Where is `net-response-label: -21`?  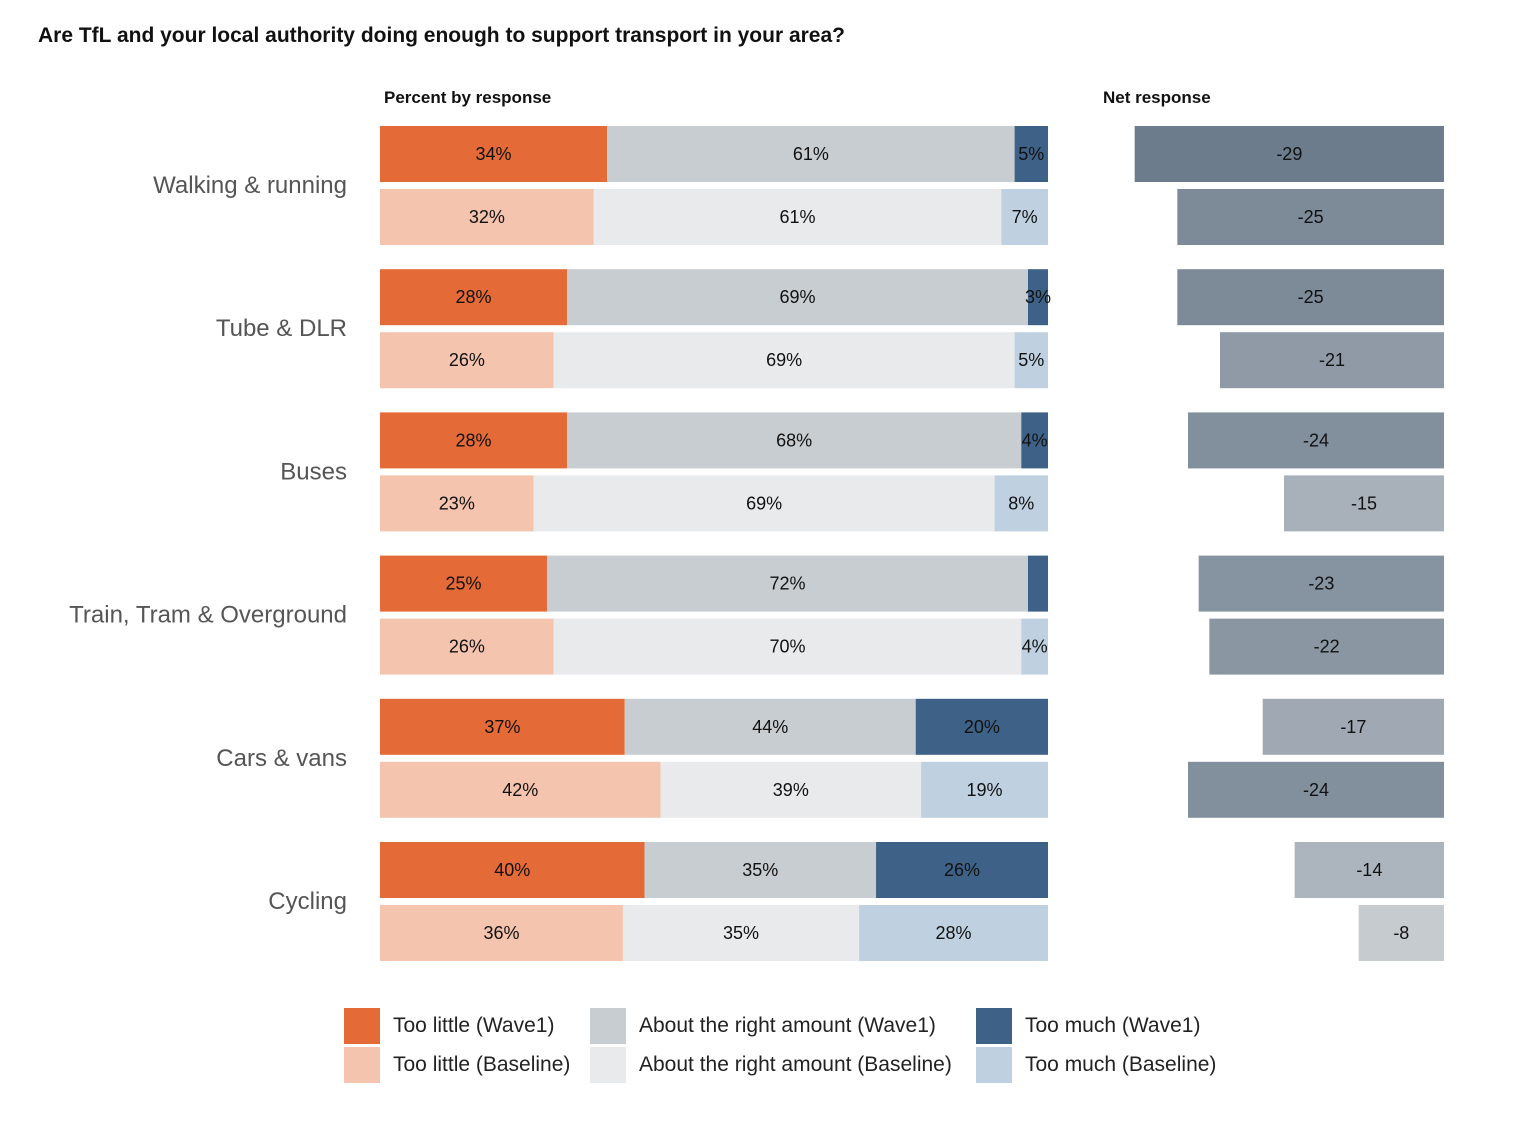 net-response-label: -21 is located at coordinates (1332, 360).